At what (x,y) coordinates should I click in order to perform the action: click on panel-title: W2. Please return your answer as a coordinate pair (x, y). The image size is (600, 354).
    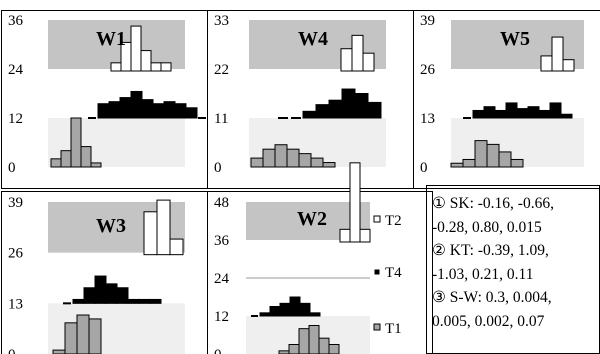
    Looking at the image, I should click on (312, 219).